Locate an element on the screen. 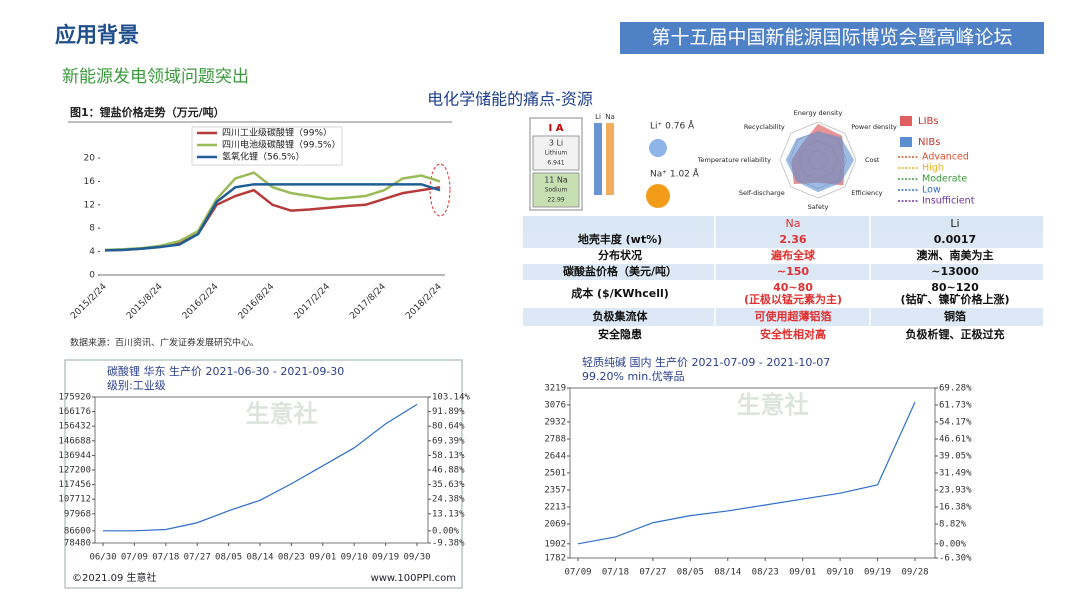 This screenshot has height=607, width=1080. table-cell: ~150 is located at coordinates (793, 271).